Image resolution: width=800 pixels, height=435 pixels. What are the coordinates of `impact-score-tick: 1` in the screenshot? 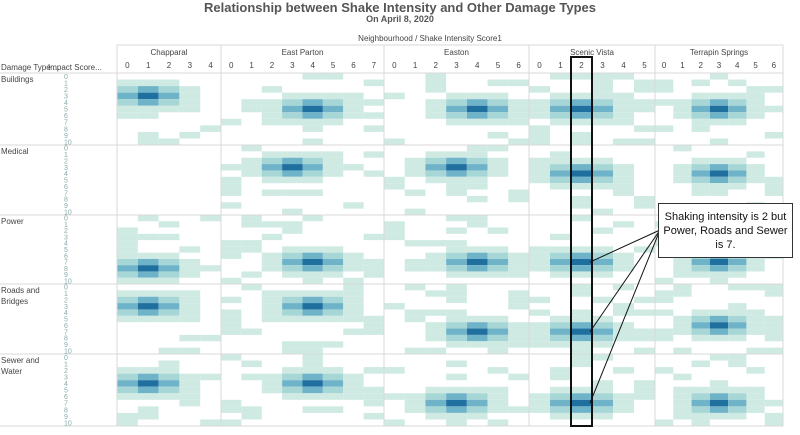 It's located at (66, 364).